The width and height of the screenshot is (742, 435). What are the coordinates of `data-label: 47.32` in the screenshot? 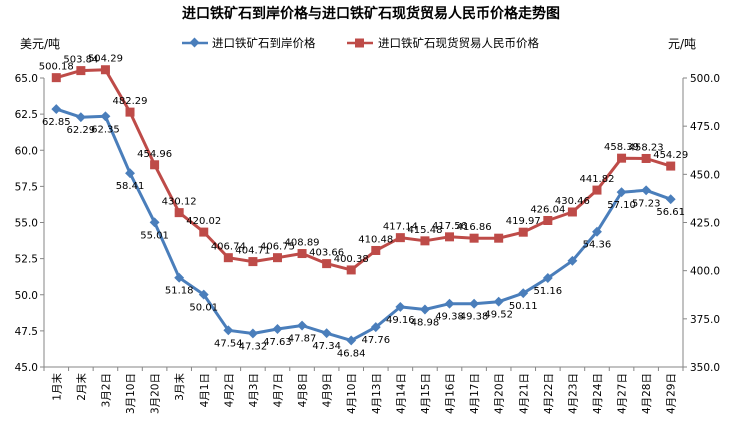 It's located at (253, 346).